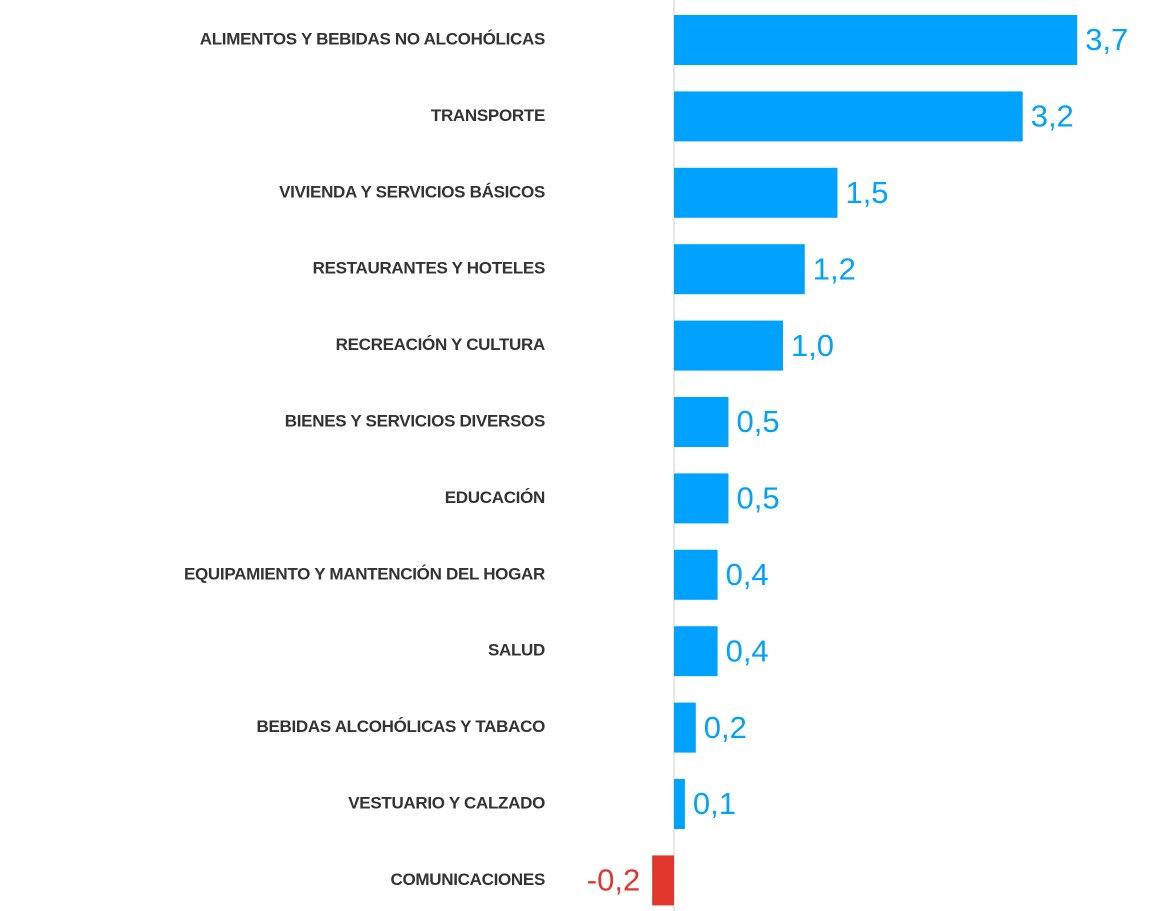 This screenshot has width=1154, height=911. I want to click on category-label: BEBIDAS ALCOHÓLICAS Y TABACO, so click(401, 726).